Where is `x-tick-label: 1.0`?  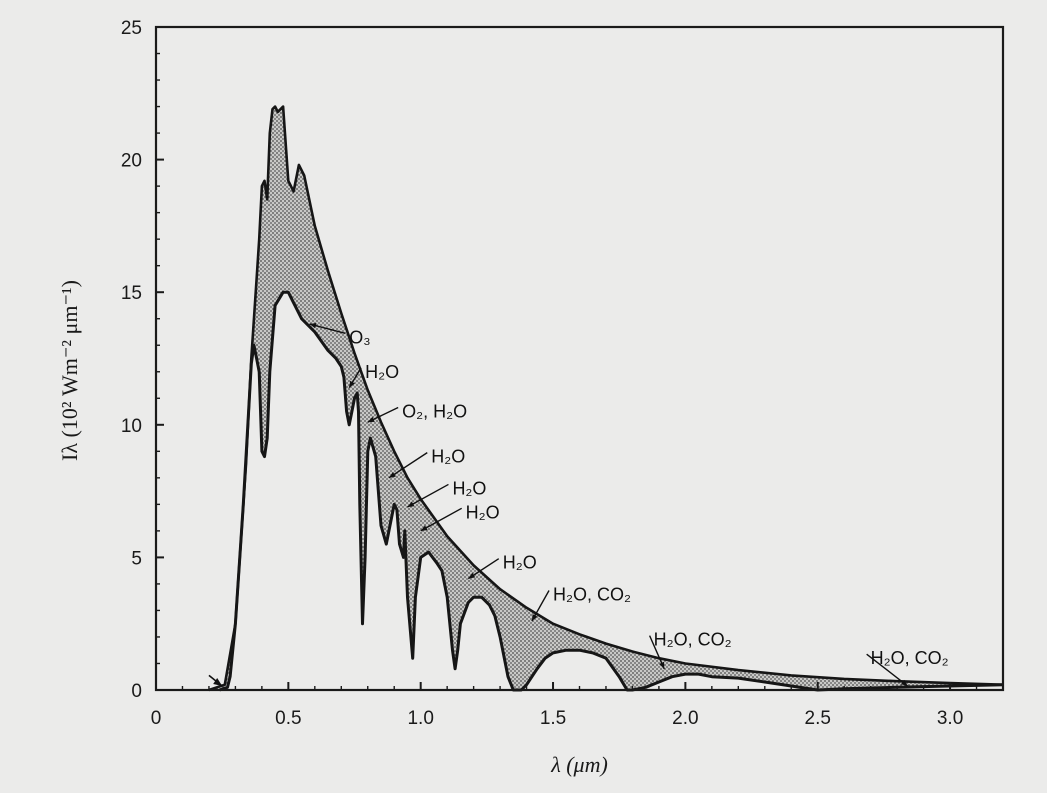 x-tick-label: 1.0 is located at coordinates (420, 718).